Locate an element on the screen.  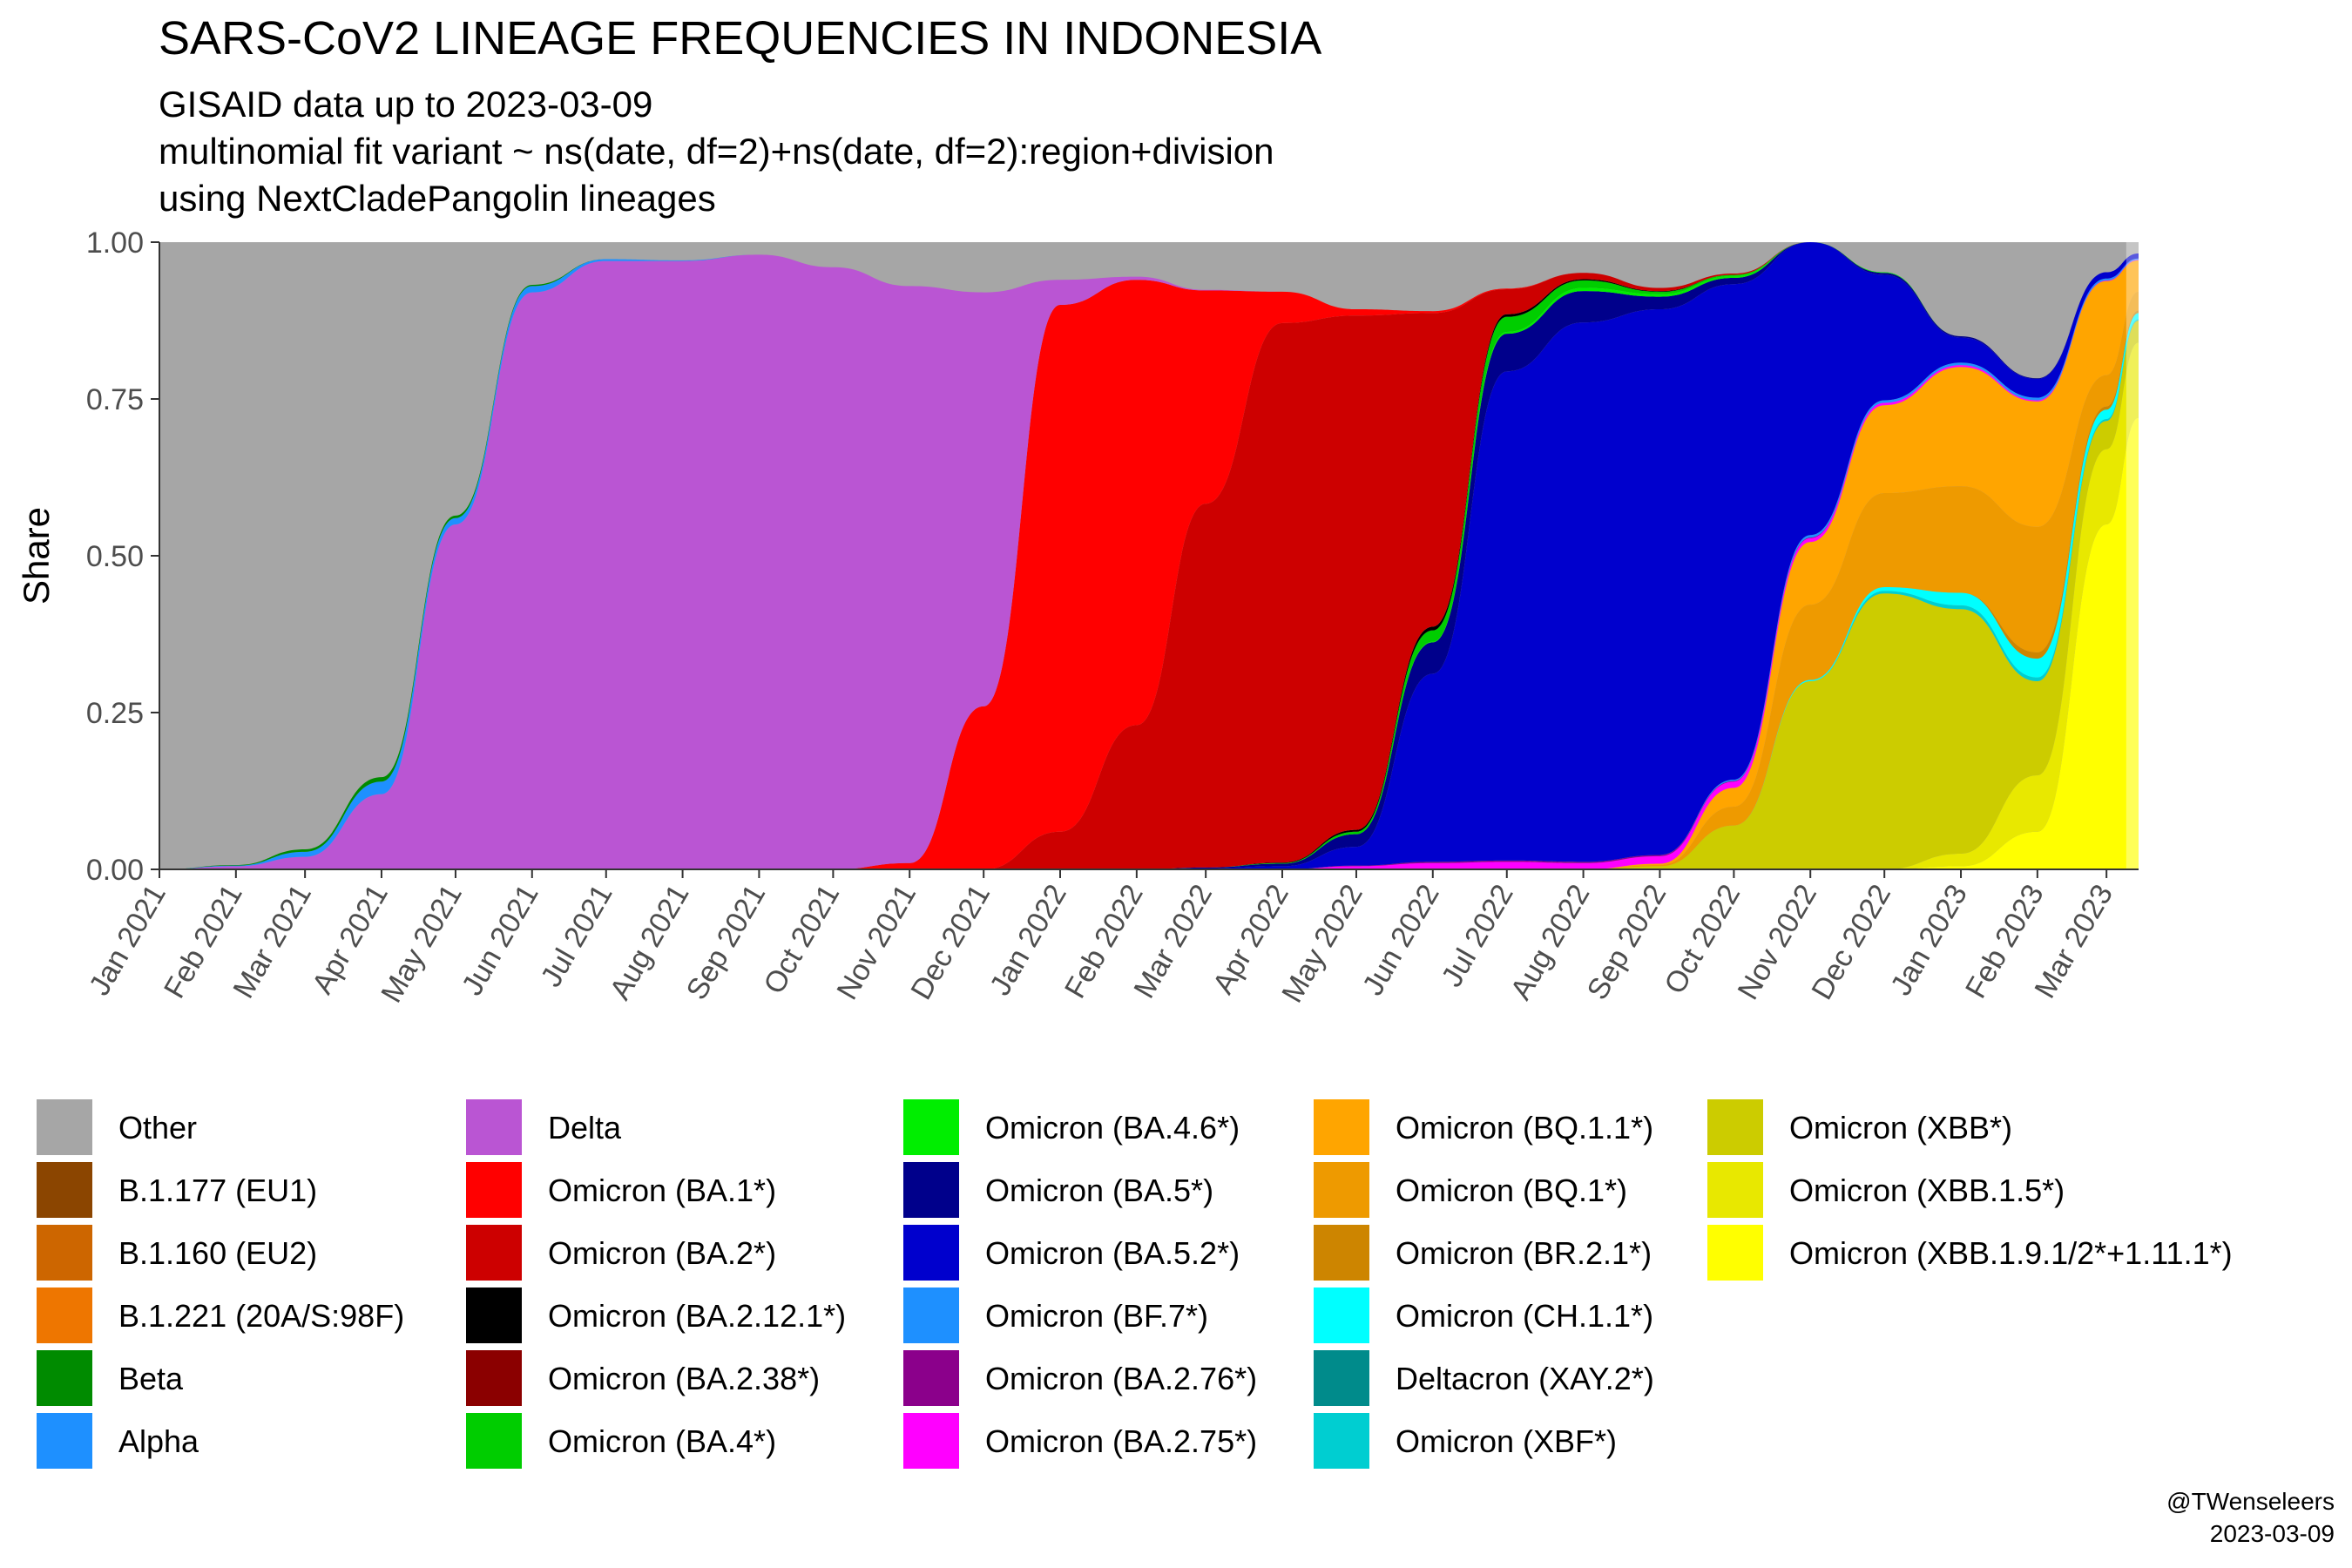
projection-overlay is located at coordinates (2132, 555).